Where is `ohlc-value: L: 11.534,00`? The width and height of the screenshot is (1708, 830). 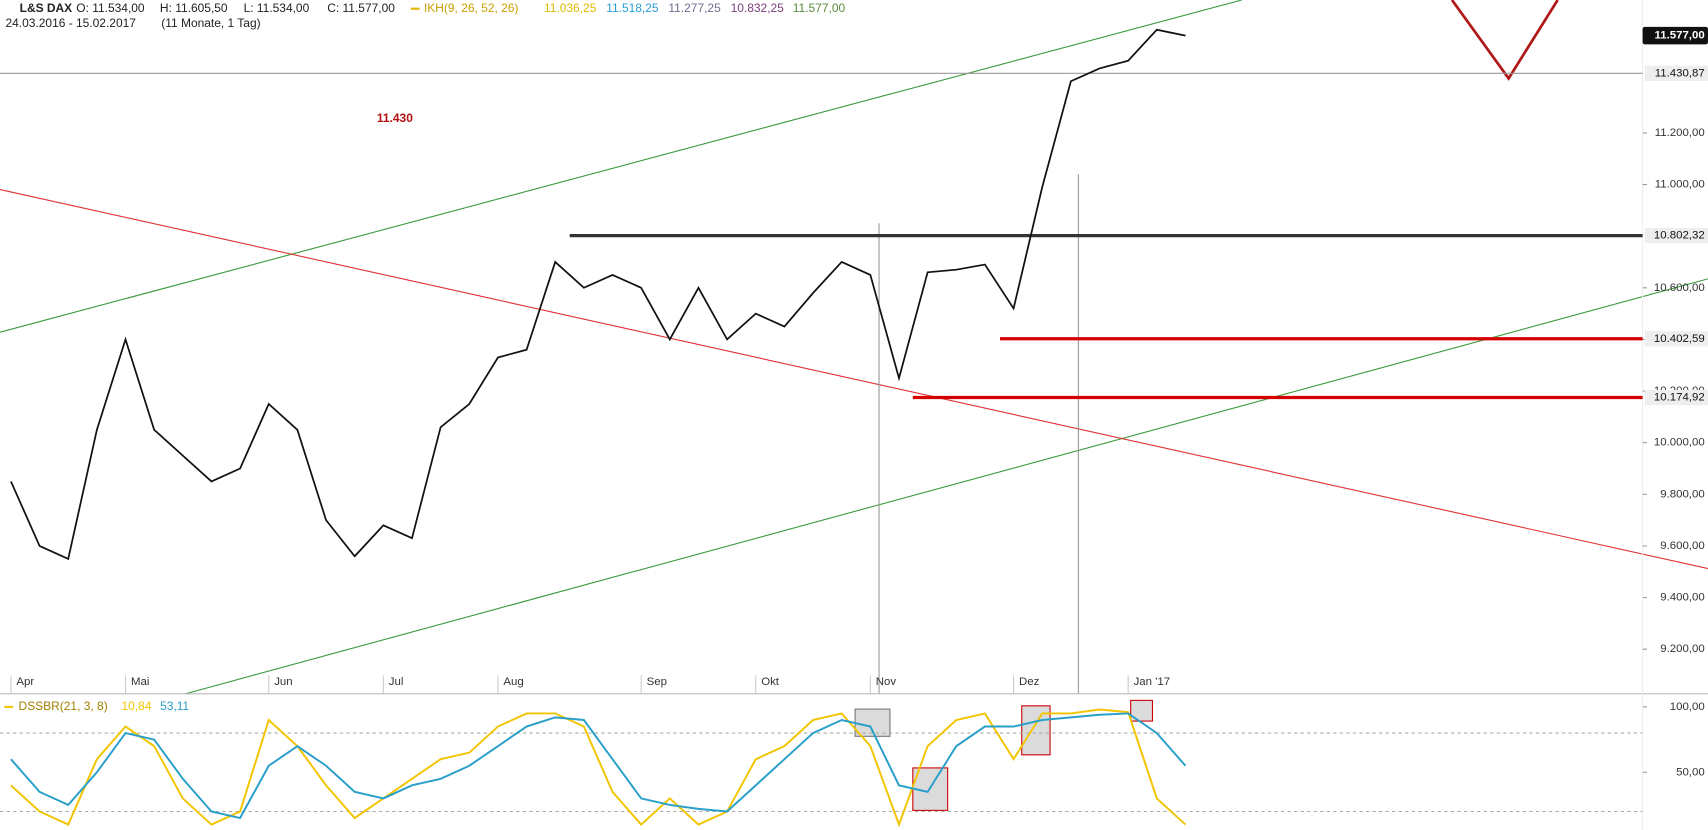 ohlc-value: L: 11.534,00 is located at coordinates (277, 8).